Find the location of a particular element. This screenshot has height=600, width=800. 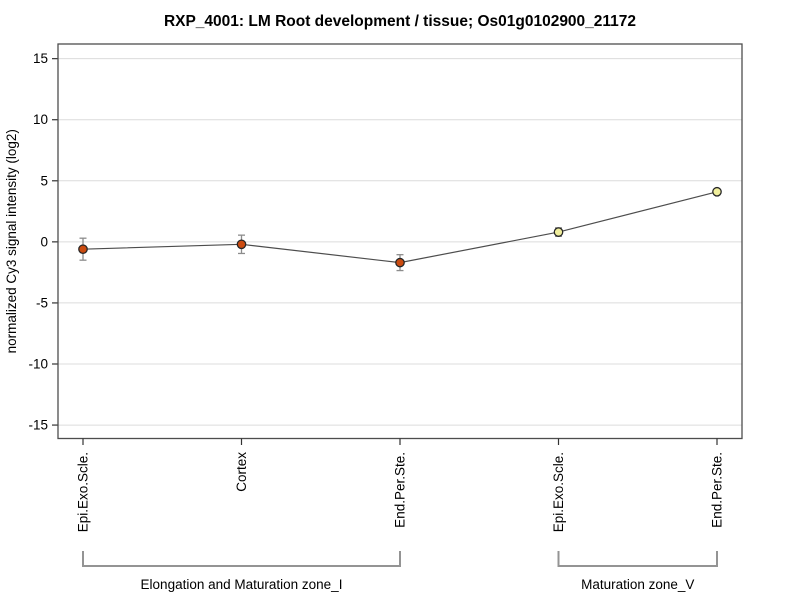

group-label: Maturation zone_V is located at coordinates (637, 584).